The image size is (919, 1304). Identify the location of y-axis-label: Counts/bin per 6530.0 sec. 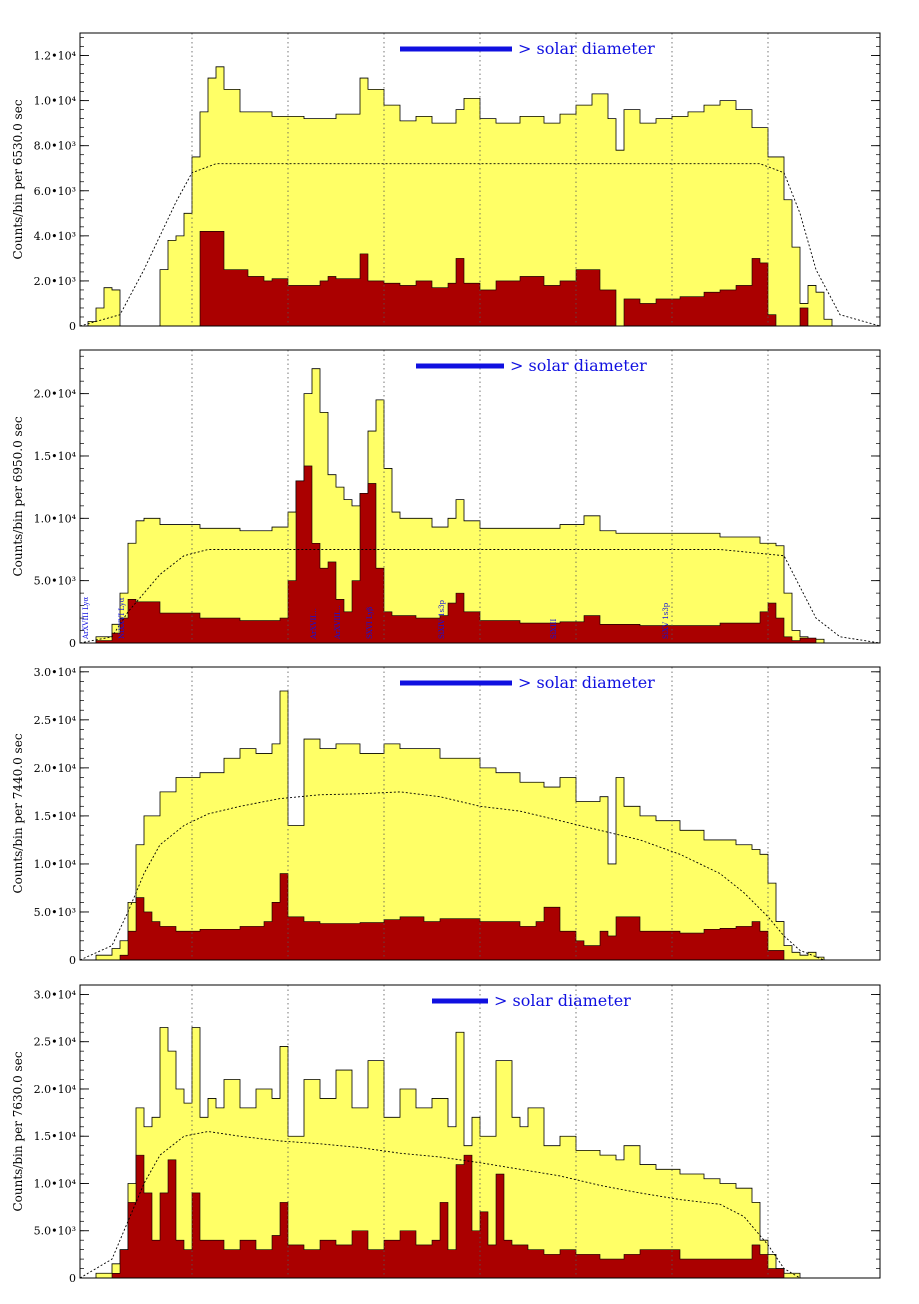
(18, 179).